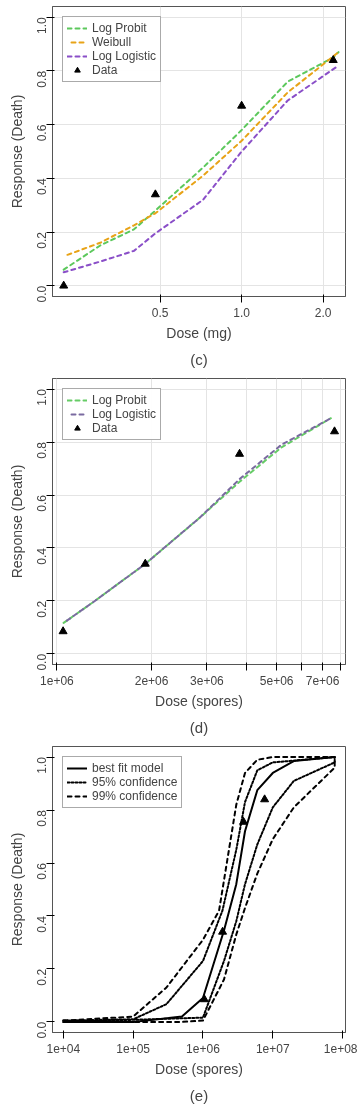 The height and width of the screenshot is (1112, 357). What do you see at coordinates (160, 312) in the screenshot?
I see `x-tick-label: 0.5` at bounding box center [160, 312].